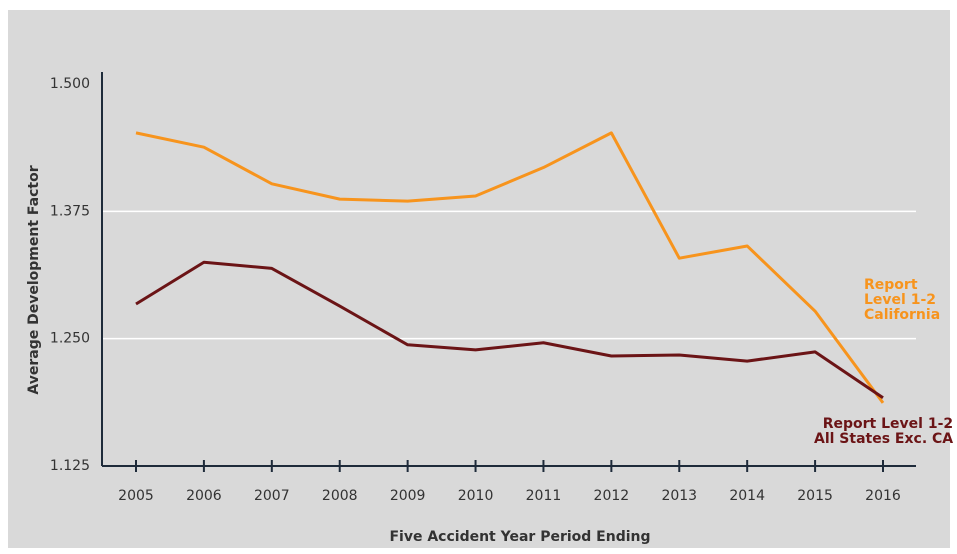 The width and height of the screenshot is (957, 554). I want to click on x-tick-label: 2006, so click(204, 496).